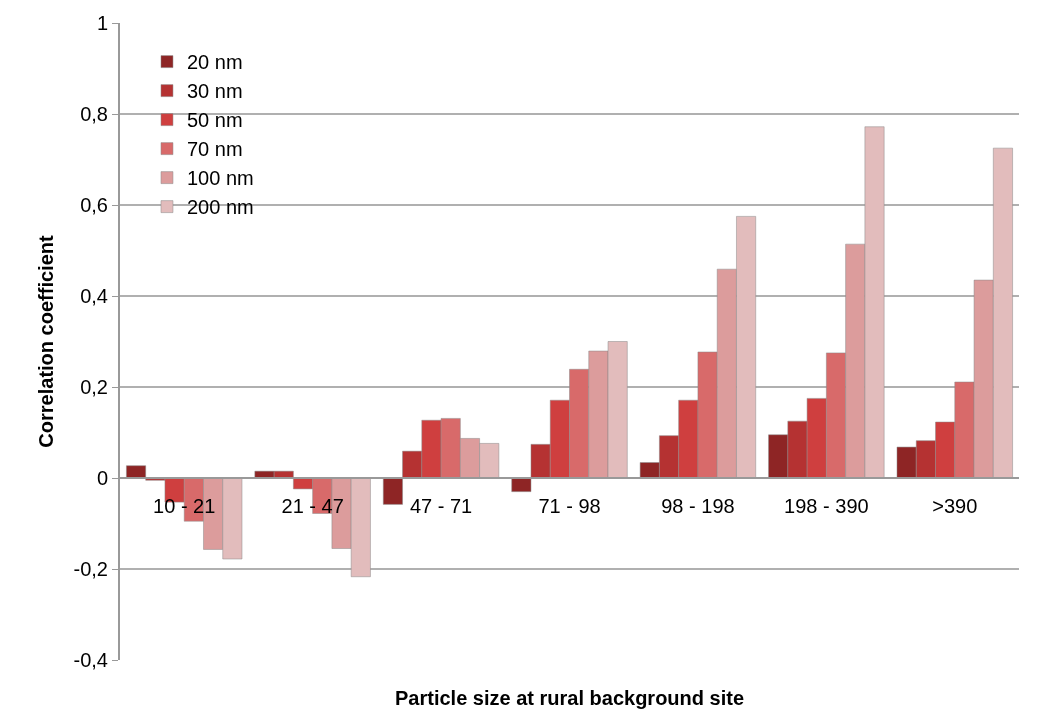  Describe the element at coordinates (90, 569) in the screenshot. I see `y-tick-label: -0,2` at that location.